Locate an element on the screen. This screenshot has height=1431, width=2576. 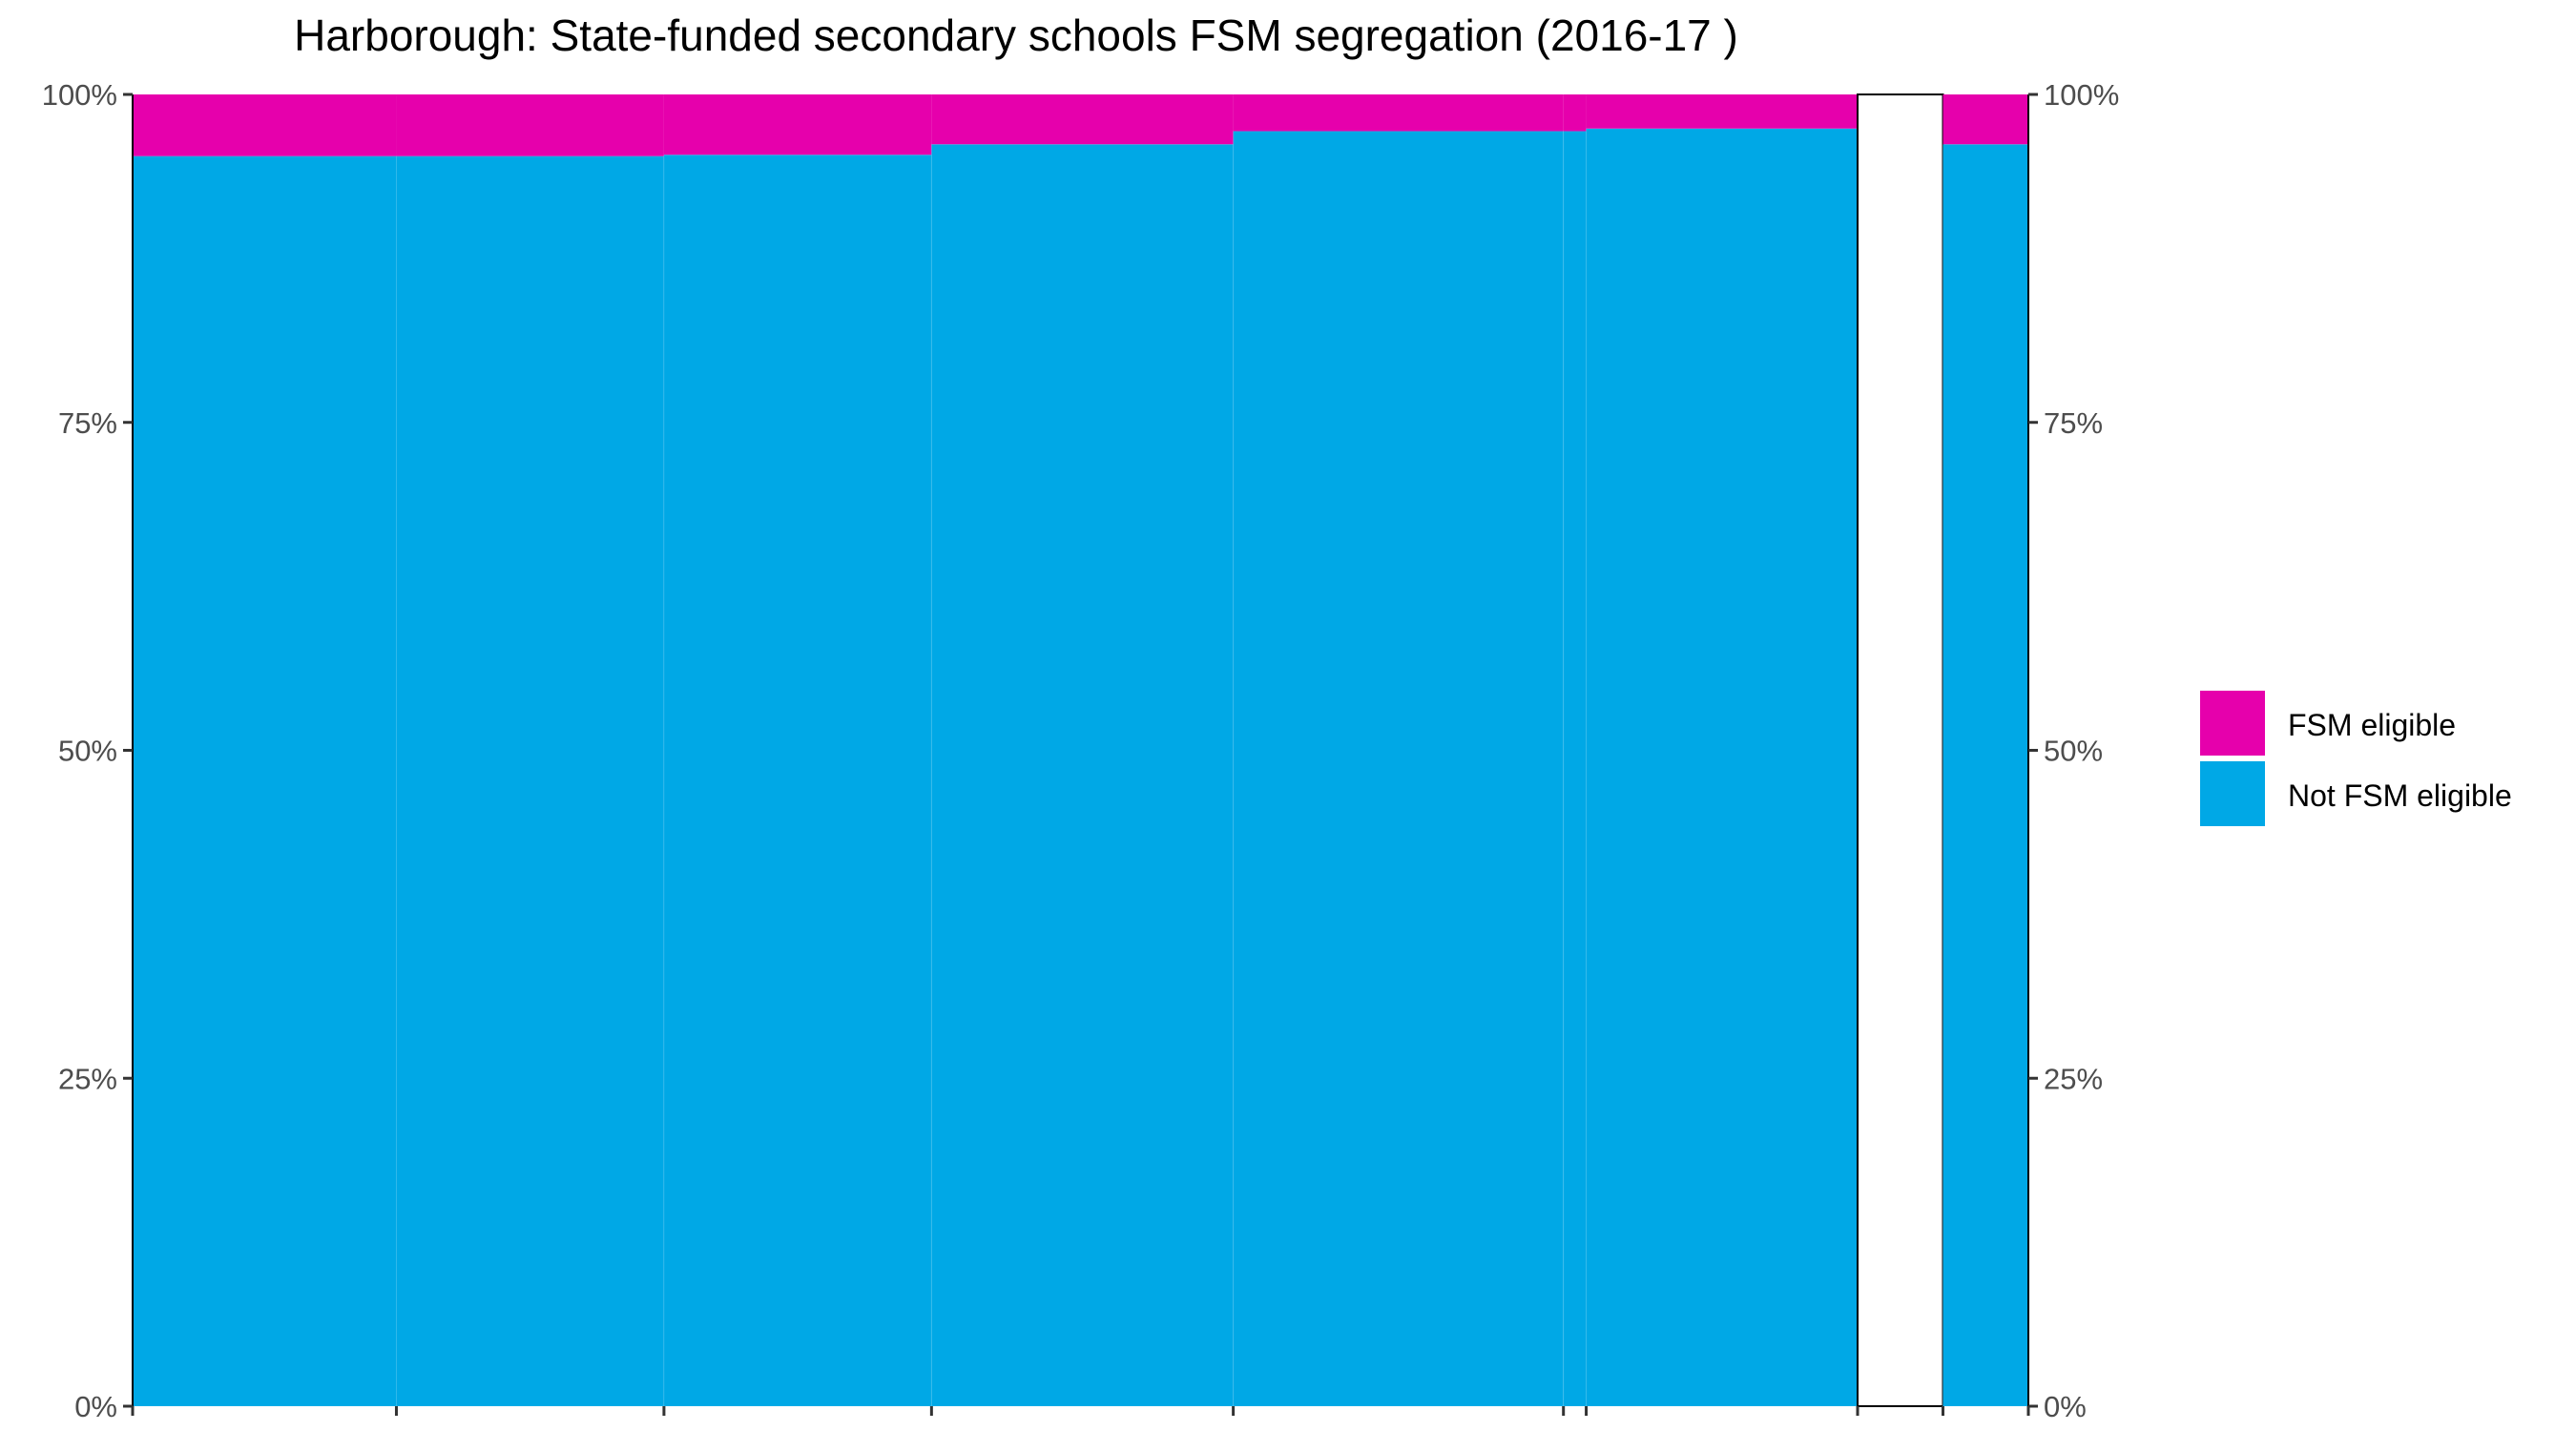
legend-label-not-fsm: Not FSM eligible is located at coordinates (2400, 795).